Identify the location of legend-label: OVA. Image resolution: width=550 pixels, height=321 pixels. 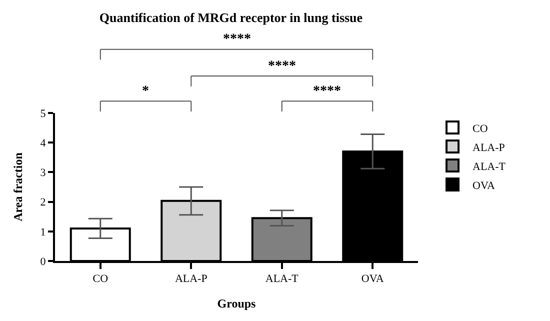
(483, 186).